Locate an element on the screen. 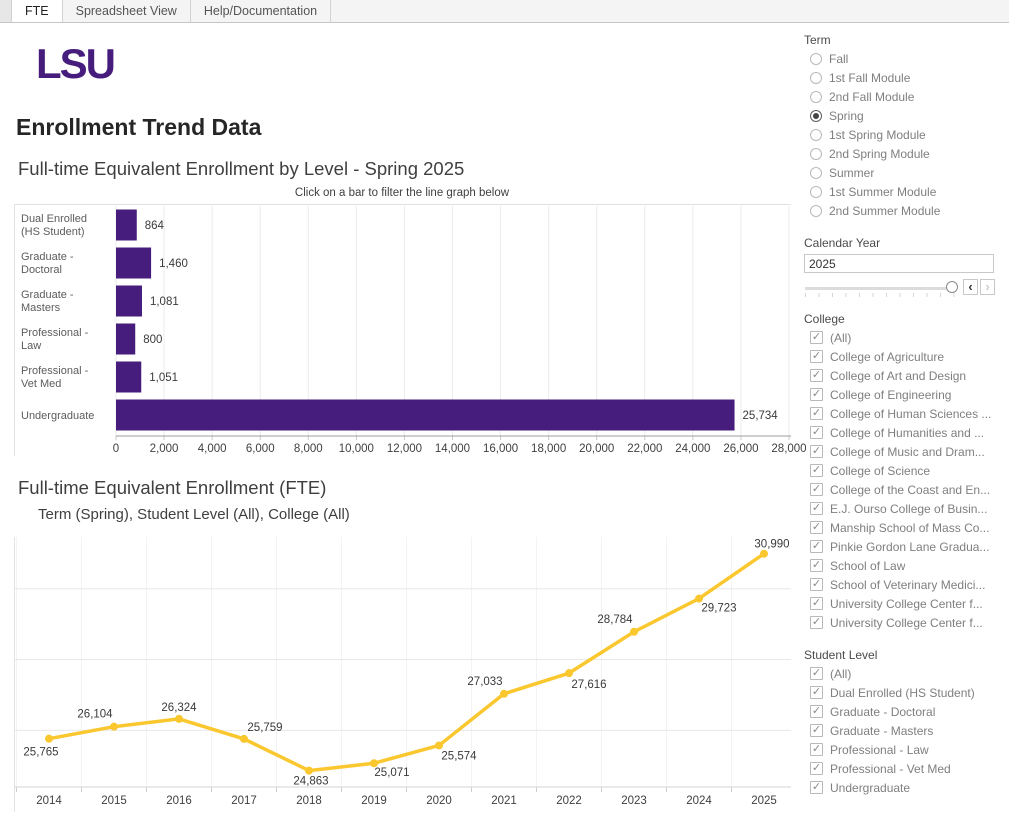  line-point-2022 is located at coordinates (569, 673).